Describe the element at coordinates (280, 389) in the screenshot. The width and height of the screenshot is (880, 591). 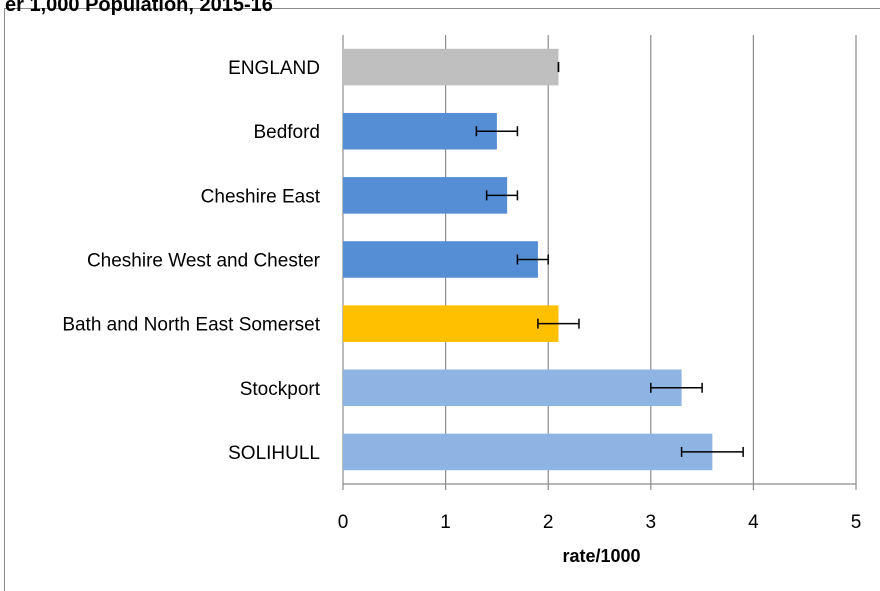
I see `category-label: Stockport` at that location.